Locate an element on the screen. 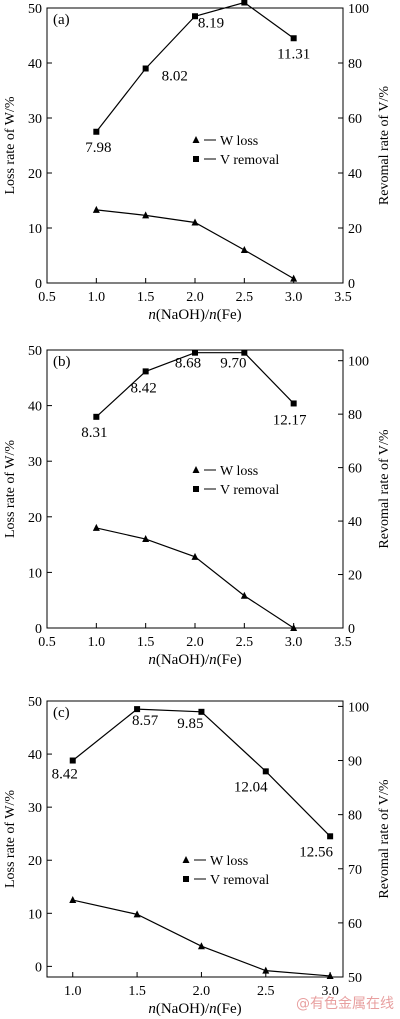 This screenshot has width=400, height=1019. data-label: 9.08 is located at coordinates (266, 1).